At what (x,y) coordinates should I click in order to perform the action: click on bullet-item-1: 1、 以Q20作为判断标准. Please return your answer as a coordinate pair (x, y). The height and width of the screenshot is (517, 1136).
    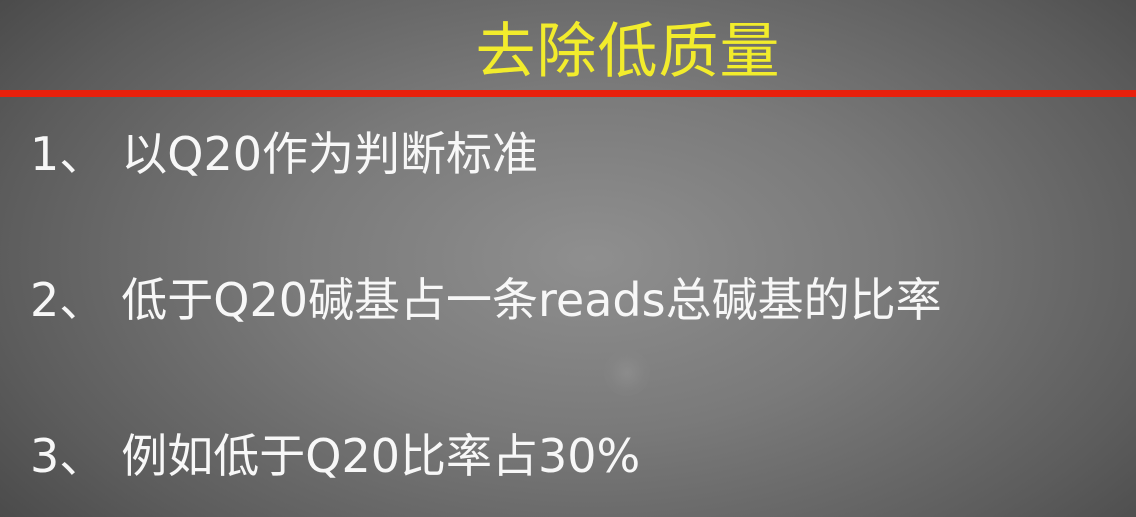
    Looking at the image, I should click on (284, 154).